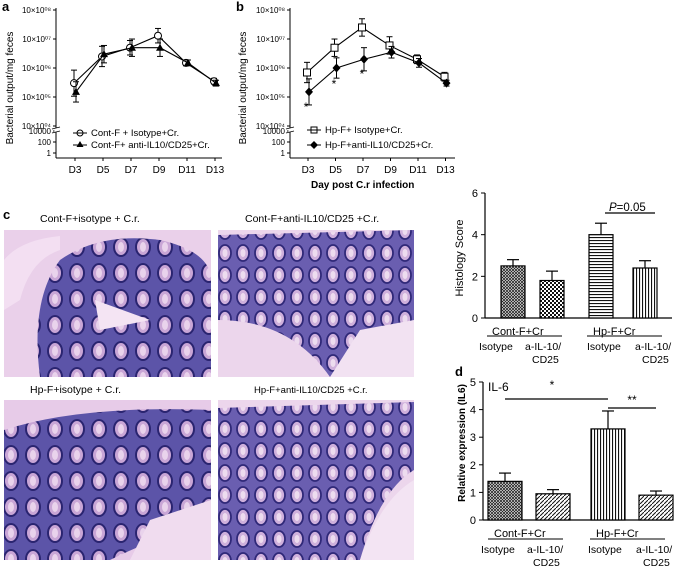  What do you see at coordinates (473, 438) in the screenshot?
I see `d-ytick-label: 3` at bounding box center [473, 438].